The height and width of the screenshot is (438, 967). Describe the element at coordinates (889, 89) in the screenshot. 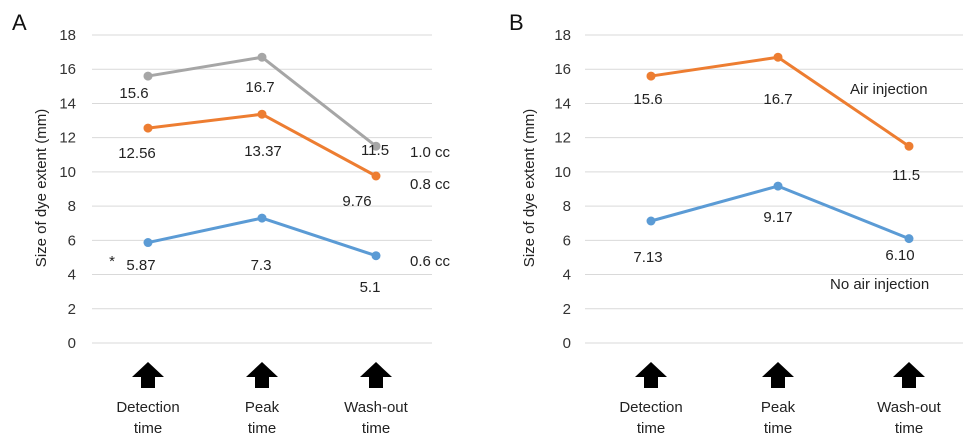

I see `series-label-air-injection: Air injection` at that location.